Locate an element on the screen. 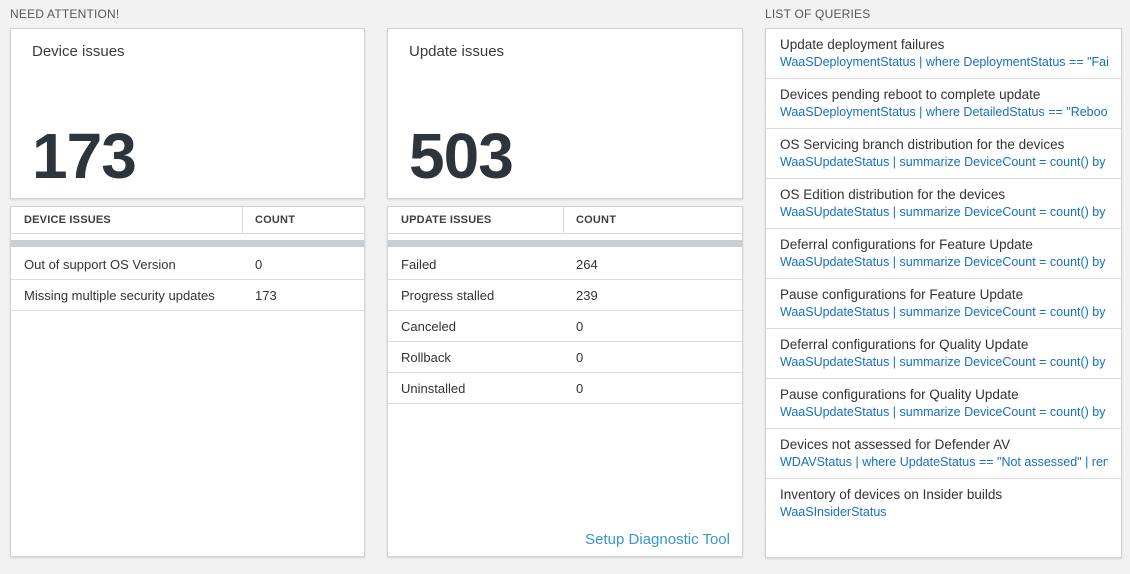  header-spacer is located at coordinates (565, 14).